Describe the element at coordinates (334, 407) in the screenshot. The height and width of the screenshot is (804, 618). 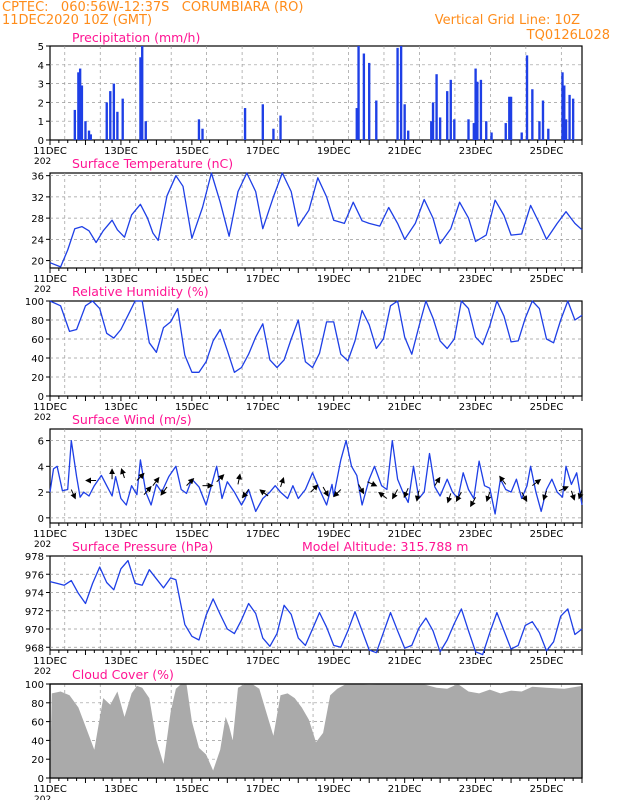
I see `rh-xtick-label: 19DEC` at that location.